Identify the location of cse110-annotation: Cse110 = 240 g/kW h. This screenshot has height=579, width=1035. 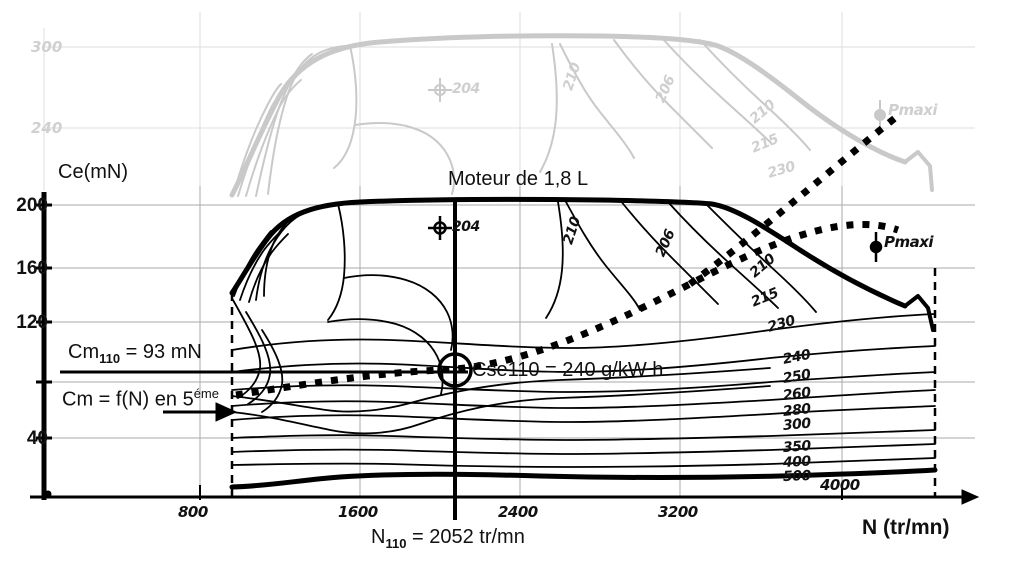
(568, 370).